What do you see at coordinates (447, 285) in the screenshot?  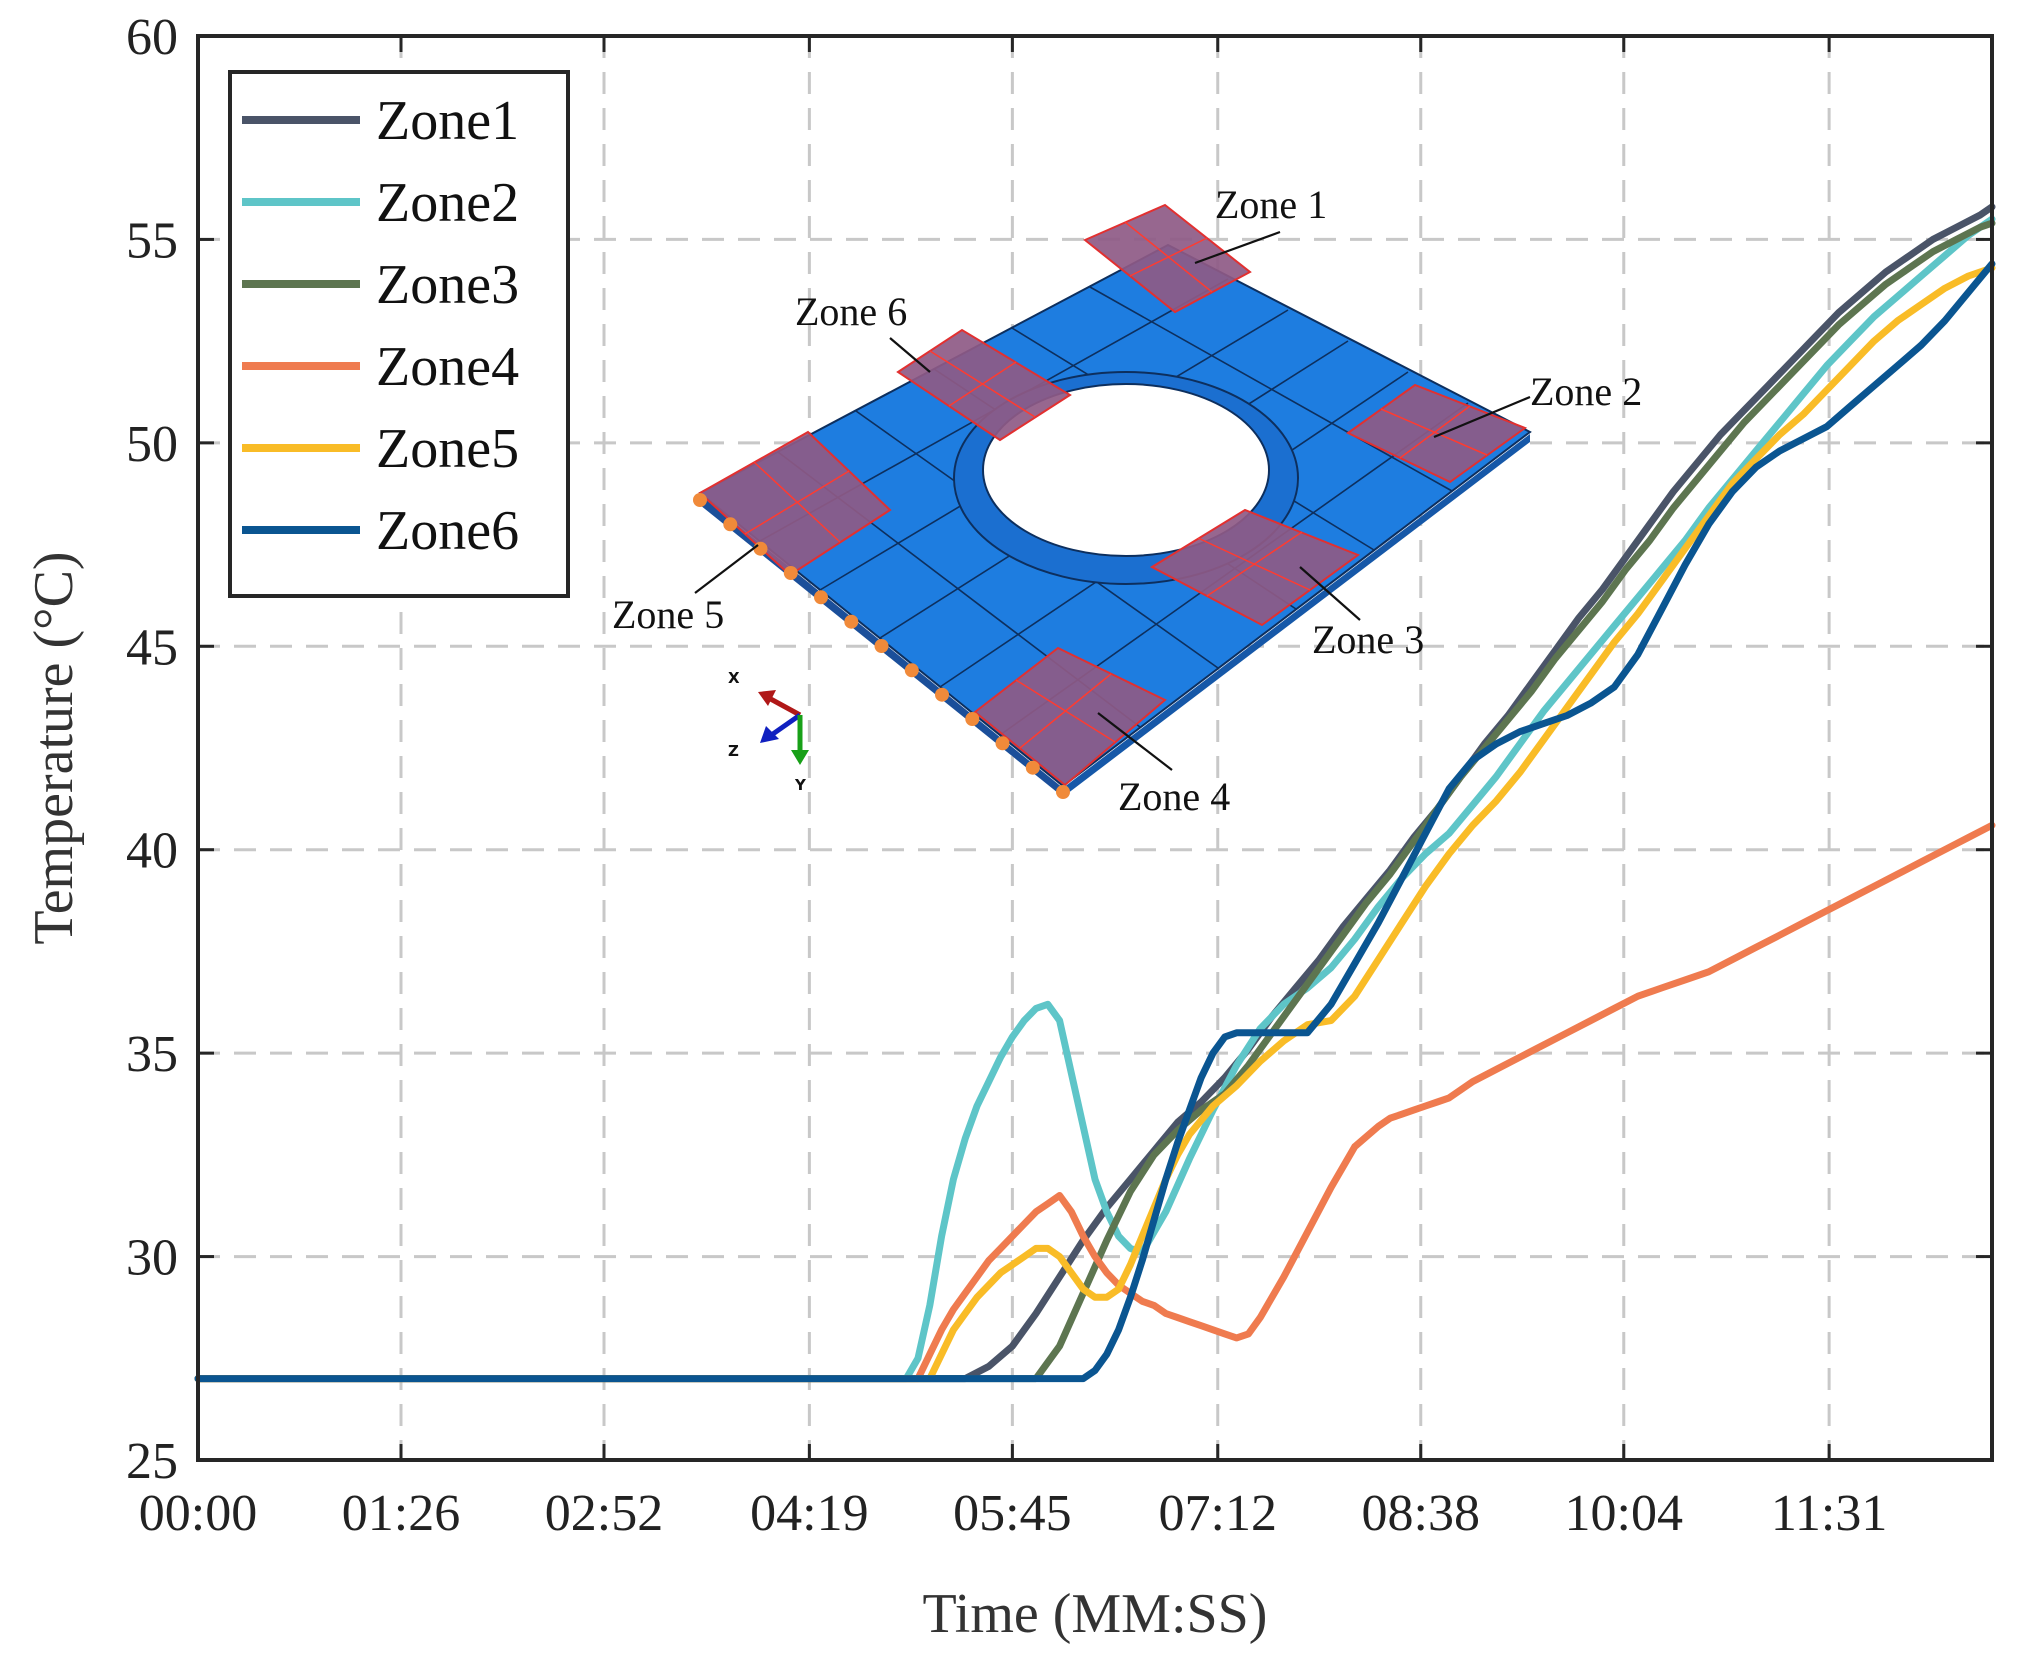 I see `legend-label-zone3: Zone3` at bounding box center [447, 285].